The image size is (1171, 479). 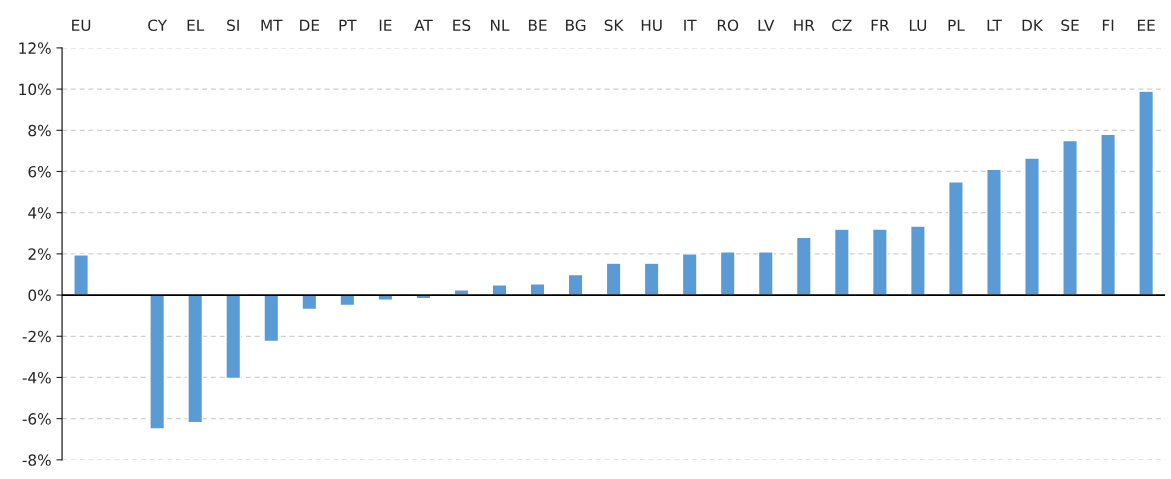 I want to click on y-tick-label: 0%, so click(x=39, y=295).